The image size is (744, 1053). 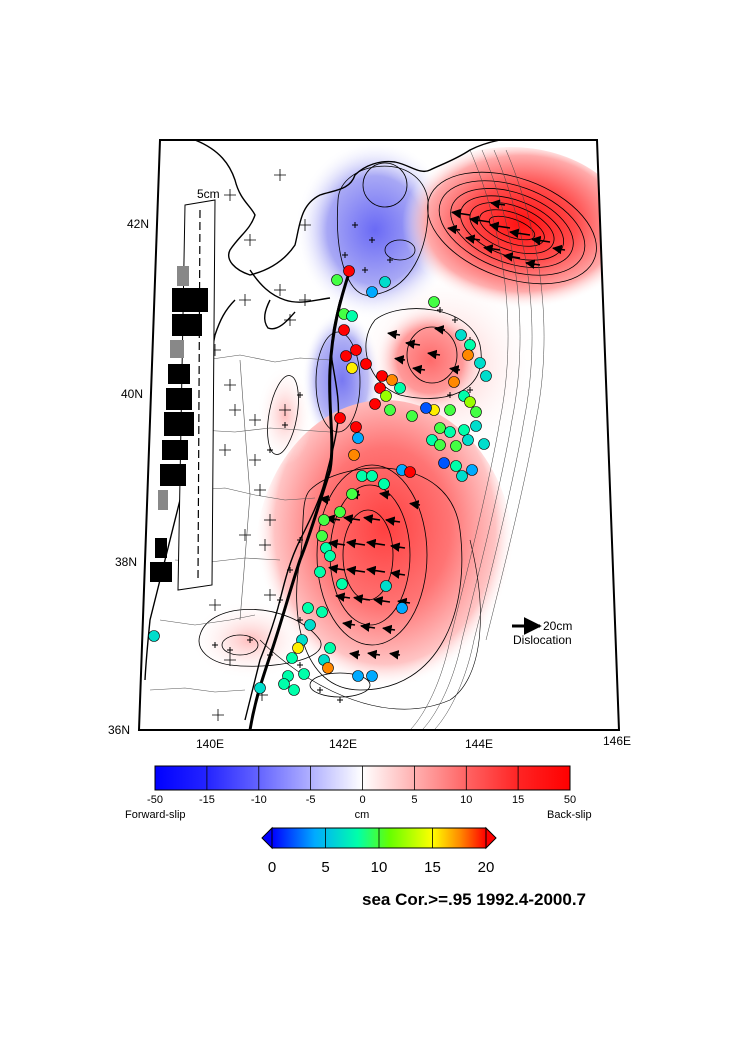 I want to click on slip-tick-6: 10, so click(x=466, y=800).